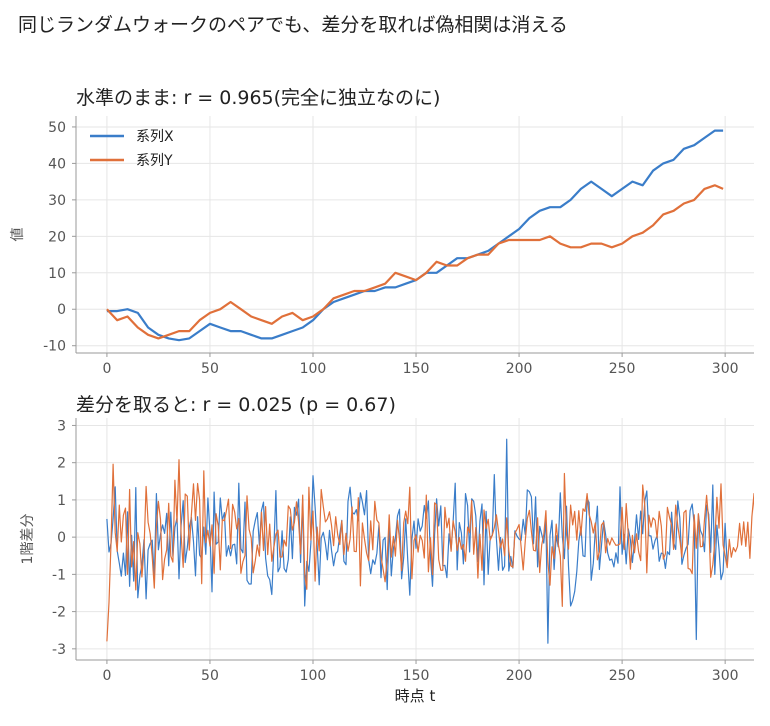 The image size is (770, 726). What do you see at coordinates (415, 696) in the screenshot?
I see `x-axis-label: 時点 t` at bounding box center [415, 696].